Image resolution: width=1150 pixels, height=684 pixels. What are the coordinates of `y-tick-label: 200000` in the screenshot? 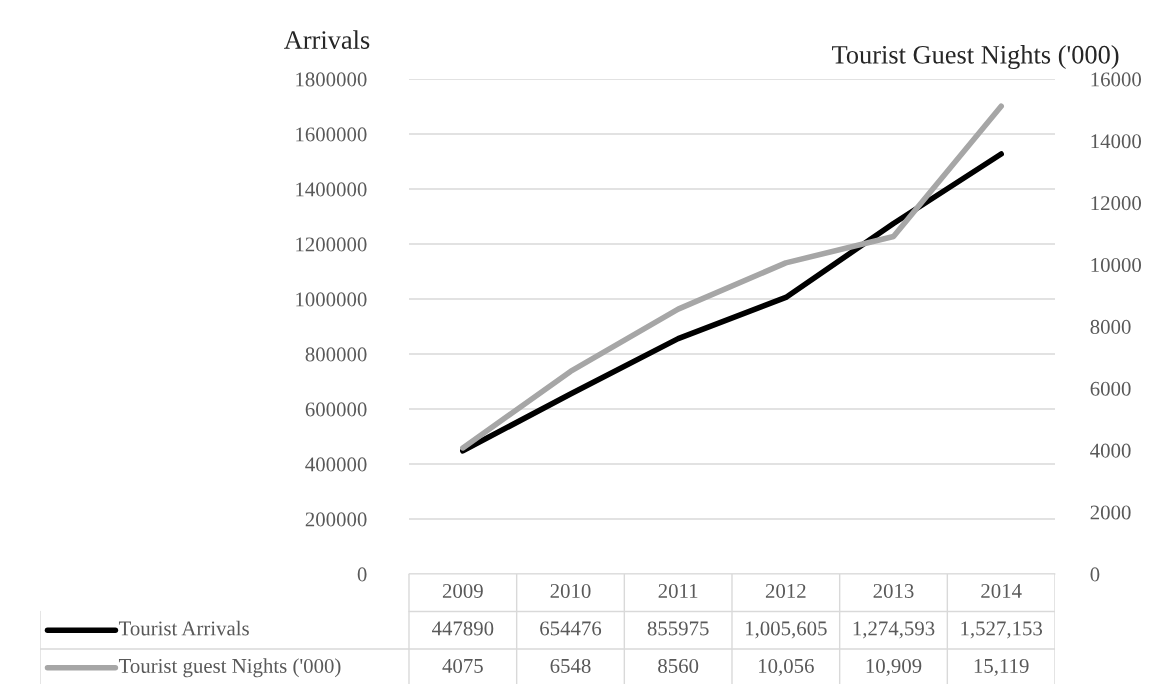 It's located at (336, 519).